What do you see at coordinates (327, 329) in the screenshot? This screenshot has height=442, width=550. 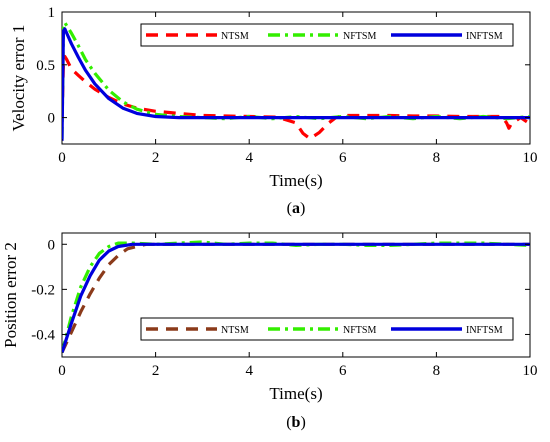 I see `legend-b: NTSM NFTSM INFTSM` at bounding box center [327, 329].